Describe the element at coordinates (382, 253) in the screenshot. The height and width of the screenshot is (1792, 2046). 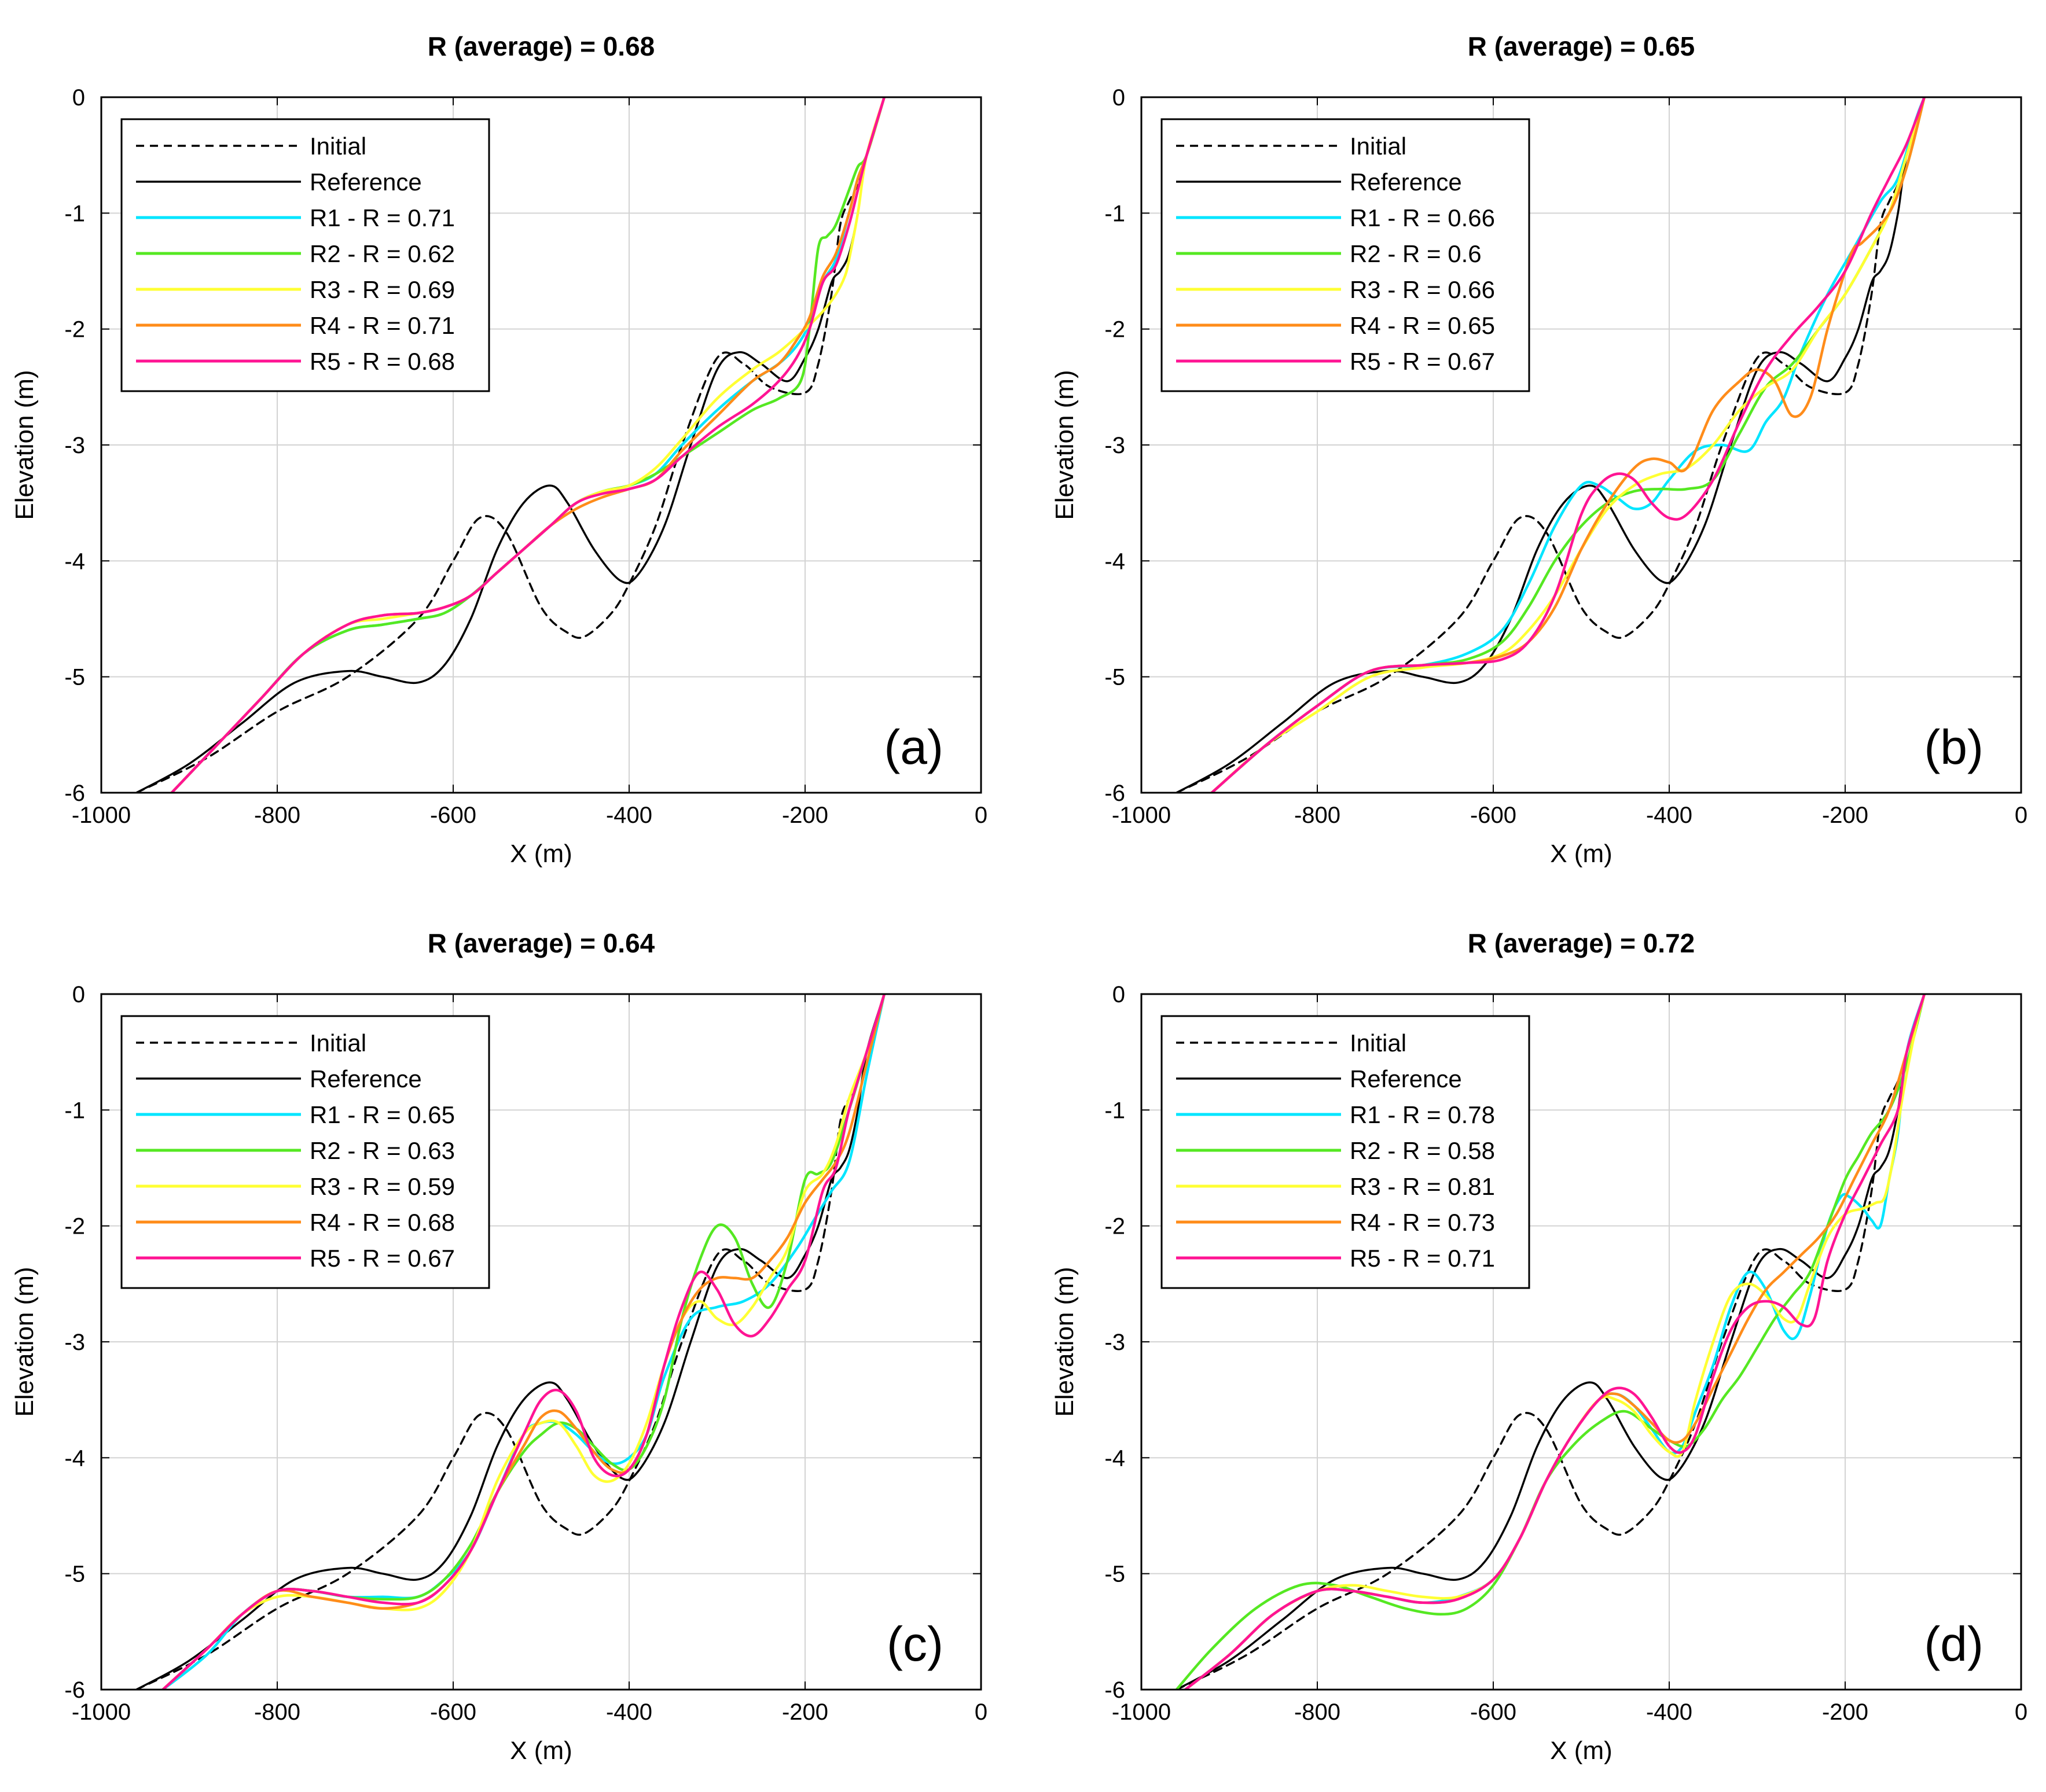
I see `legend-label: R2 - R = 0.62` at that location.